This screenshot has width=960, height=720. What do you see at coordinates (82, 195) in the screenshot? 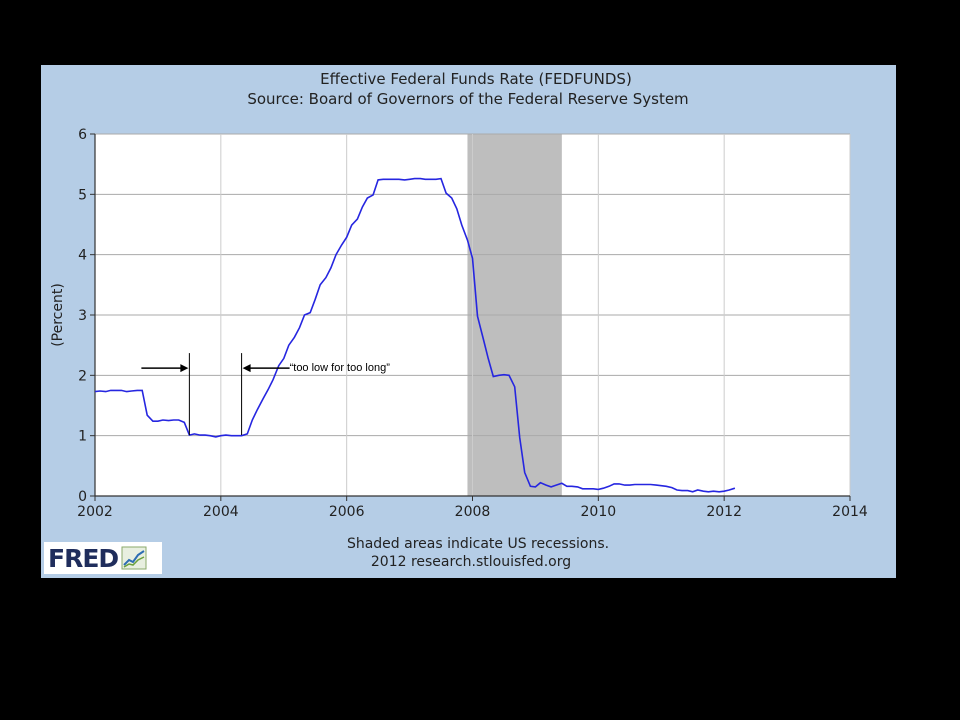
I see `y-tick-label-5: 5` at bounding box center [82, 195].